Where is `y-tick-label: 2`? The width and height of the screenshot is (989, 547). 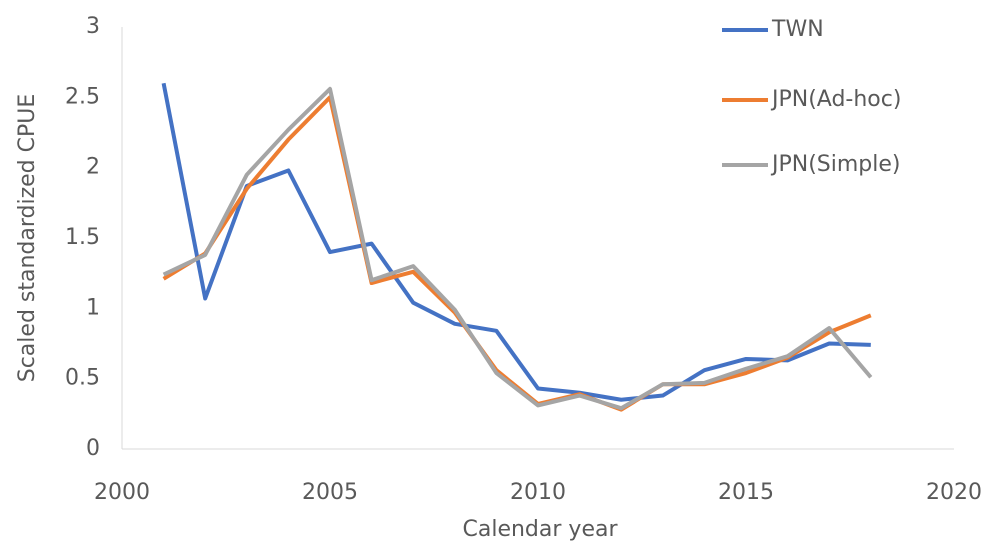 y-tick-label: 2 is located at coordinates (93, 167).